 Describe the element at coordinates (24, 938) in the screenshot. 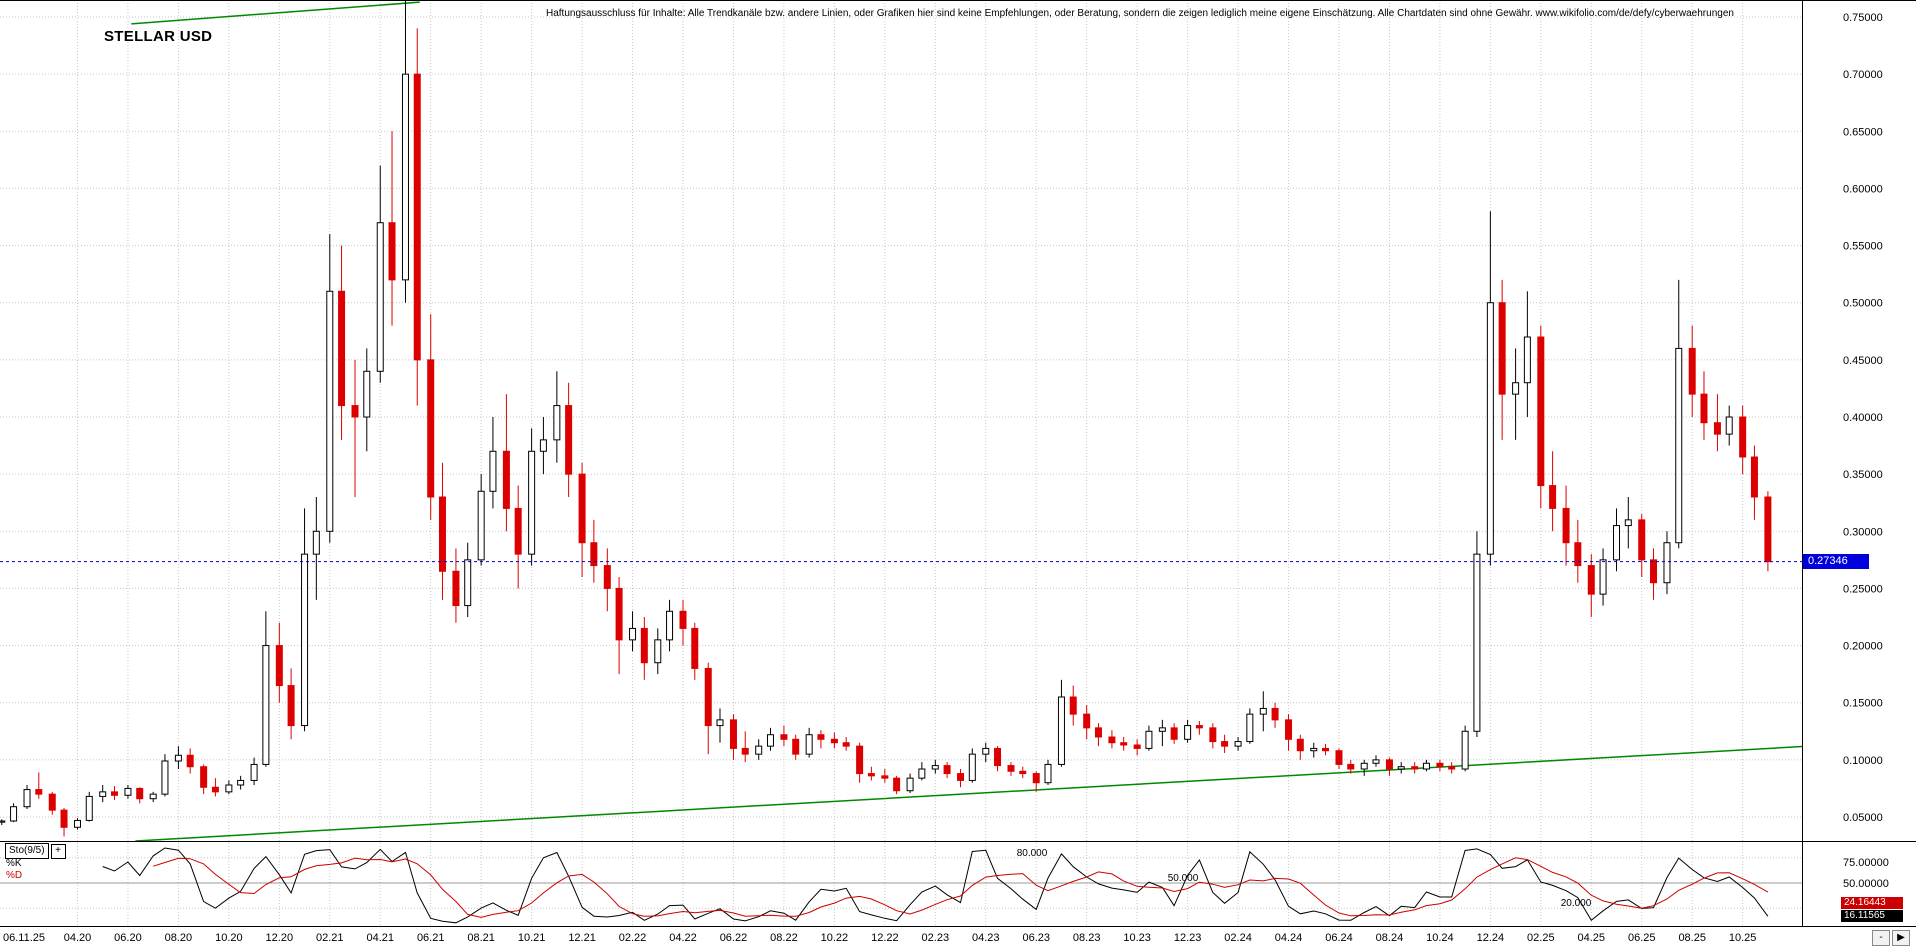

I see `time-axis-first-label: 06.11.25` at that location.